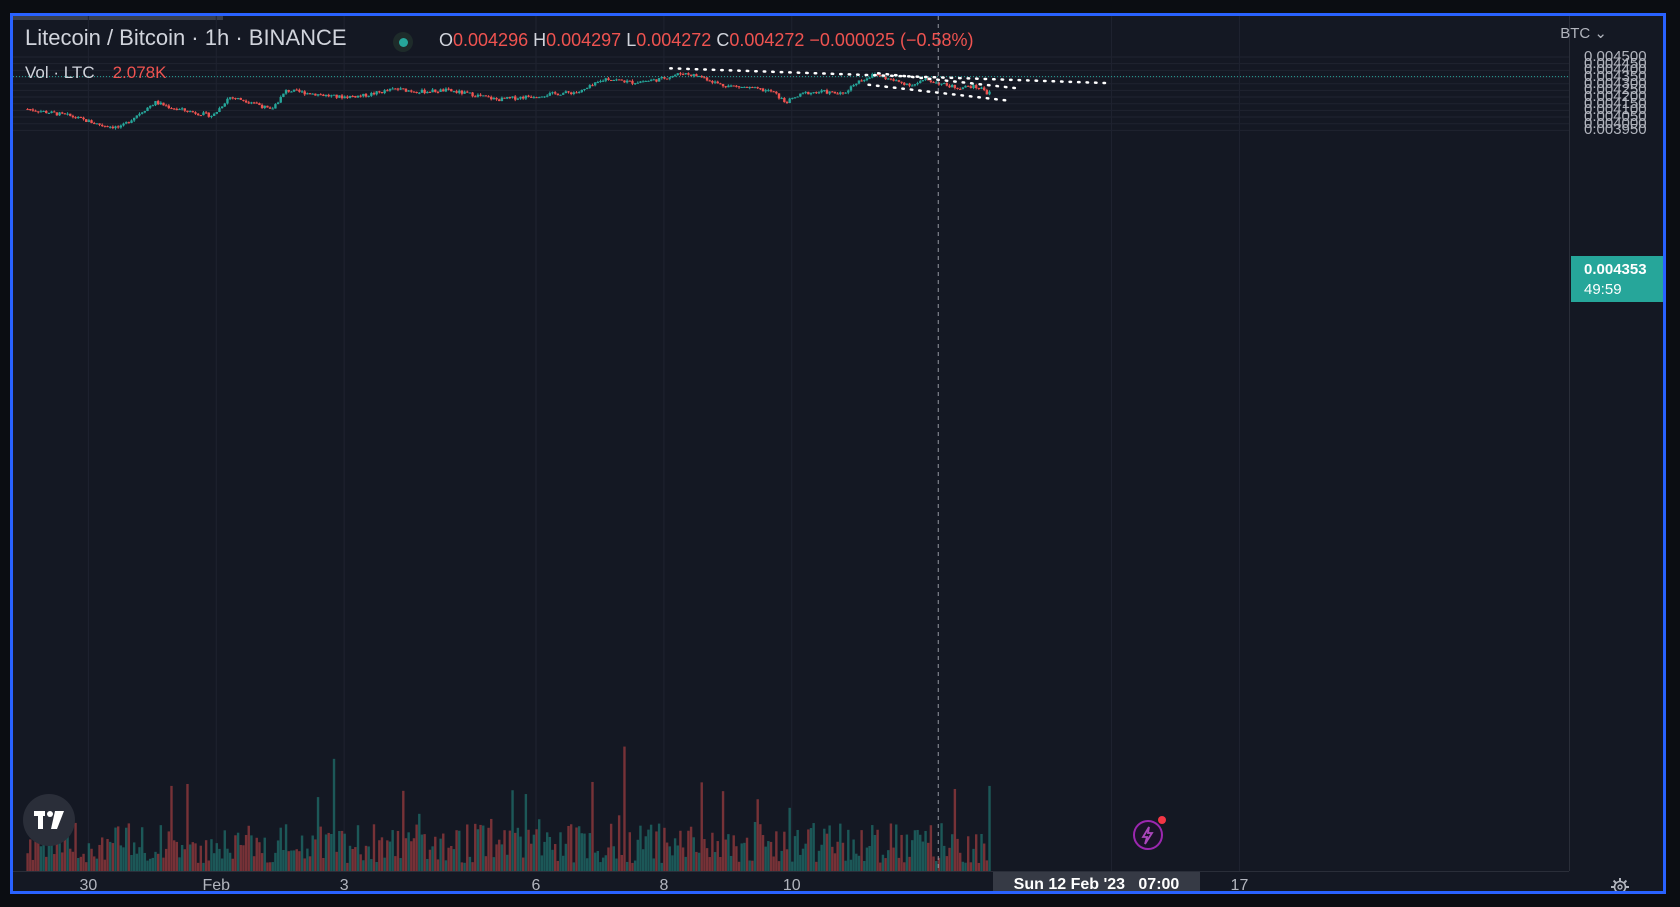 The image size is (1680, 907). What do you see at coordinates (139, 72) in the screenshot?
I see `volume-value: 2.078K` at bounding box center [139, 72].